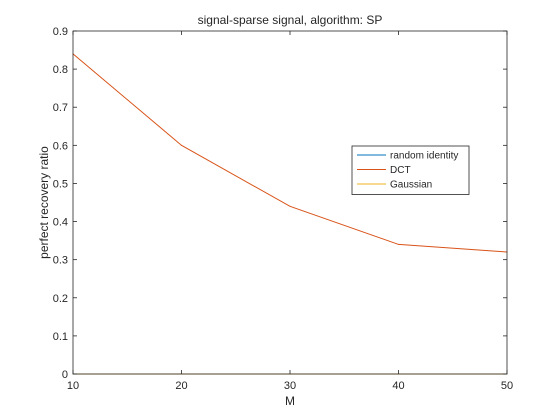 The image size is (560, 420). Describe the element at coordinates (424, 156) in the screenshot. I see `legend-label-0: random identity` at that location.